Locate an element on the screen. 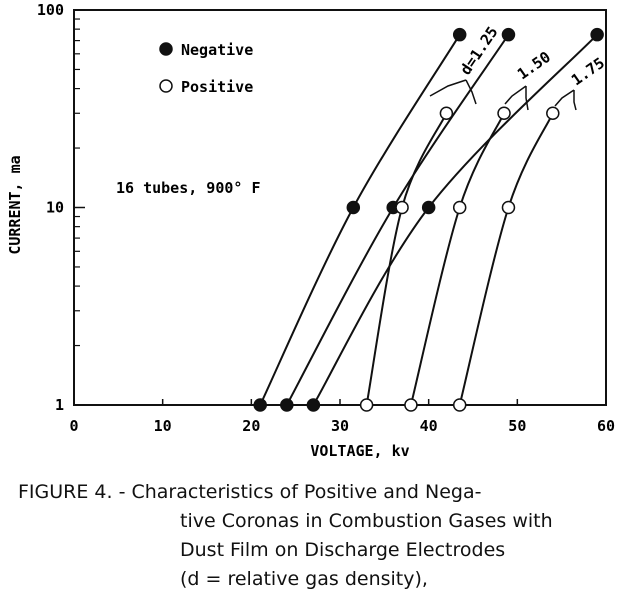  legend-positive-label: Positive is located at coordinates (217, 87).